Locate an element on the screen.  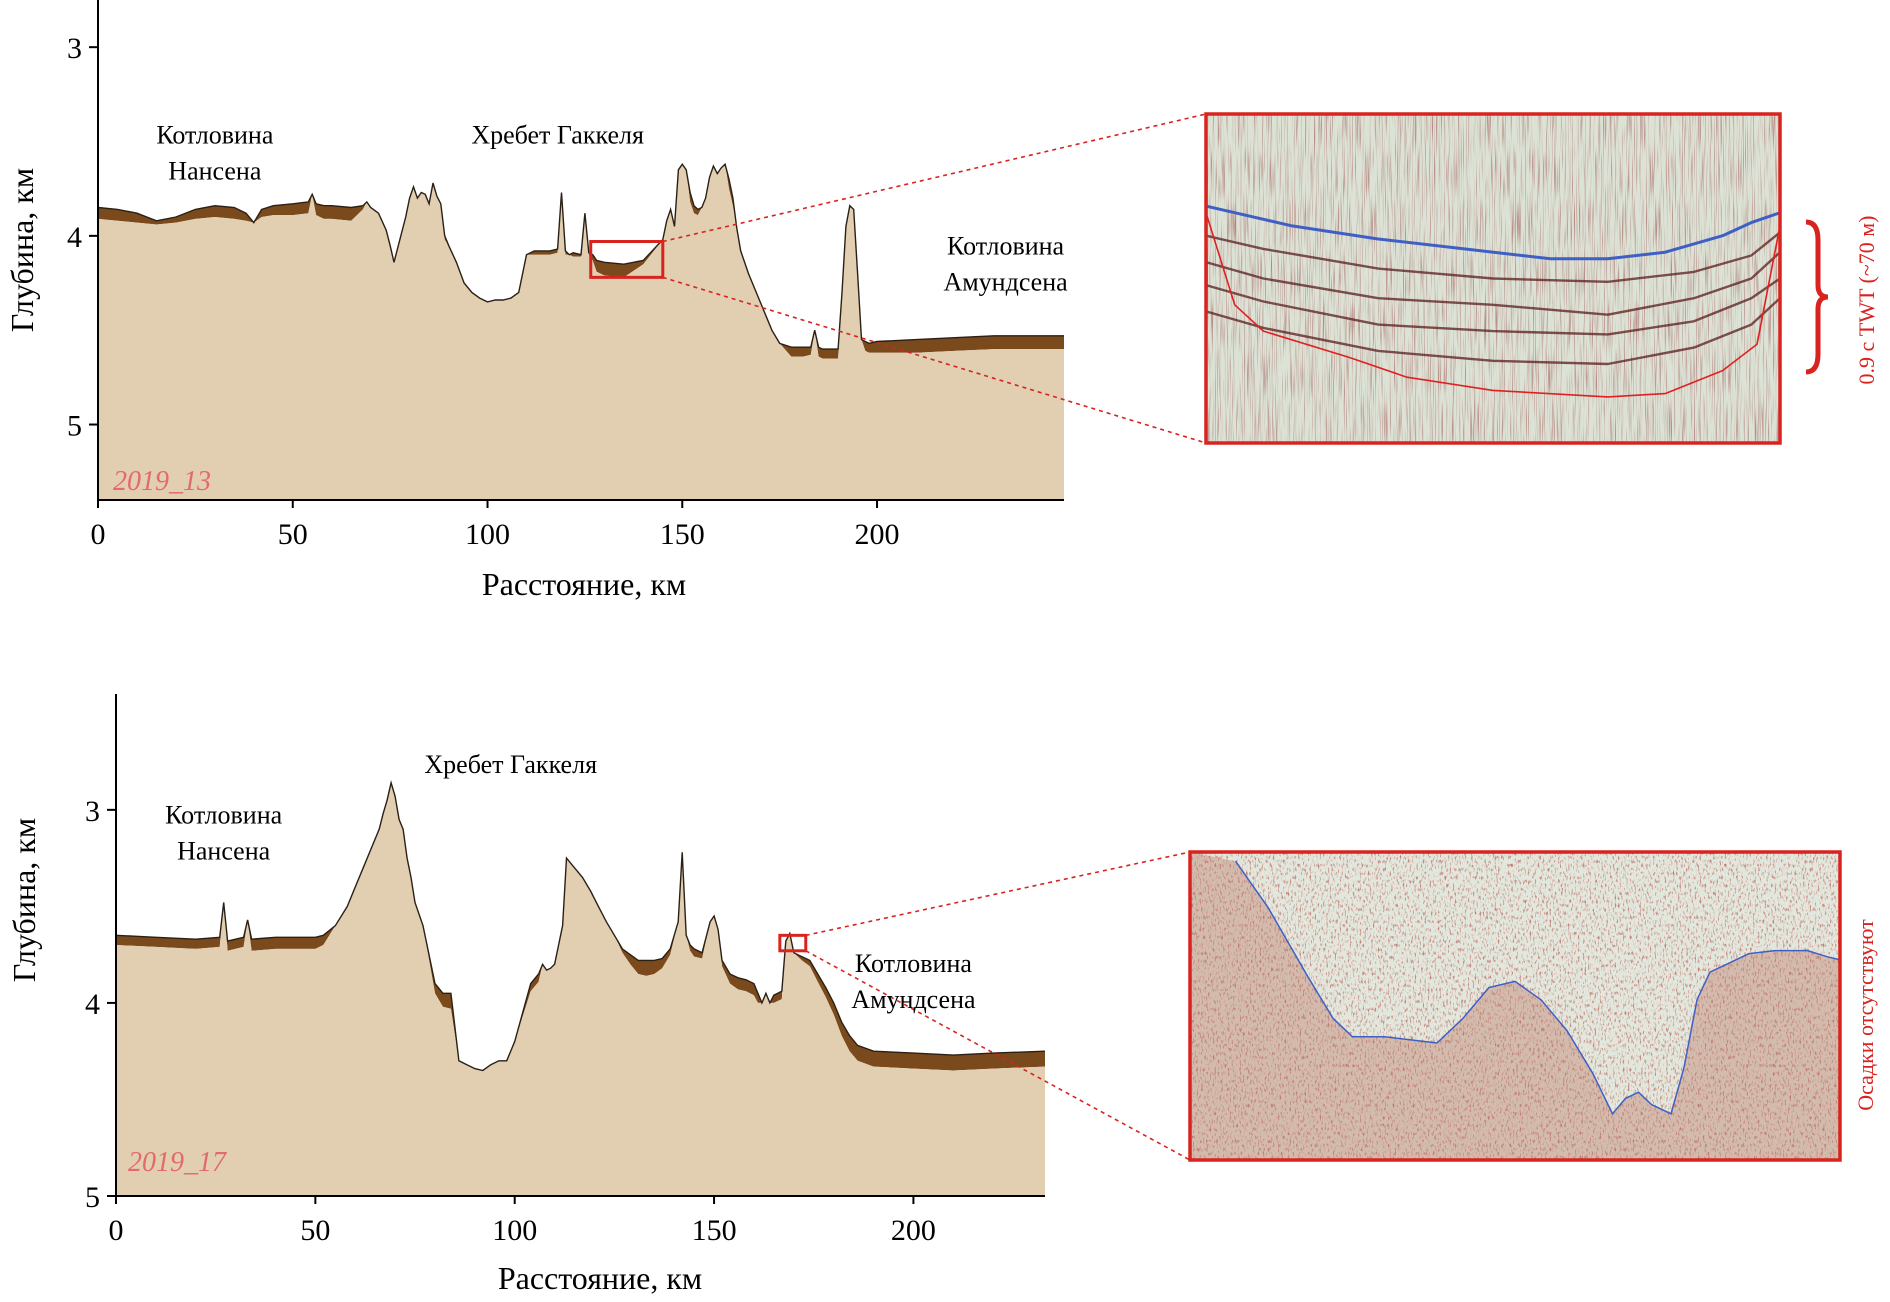
profile-plot is located at coordinates (580, 331).